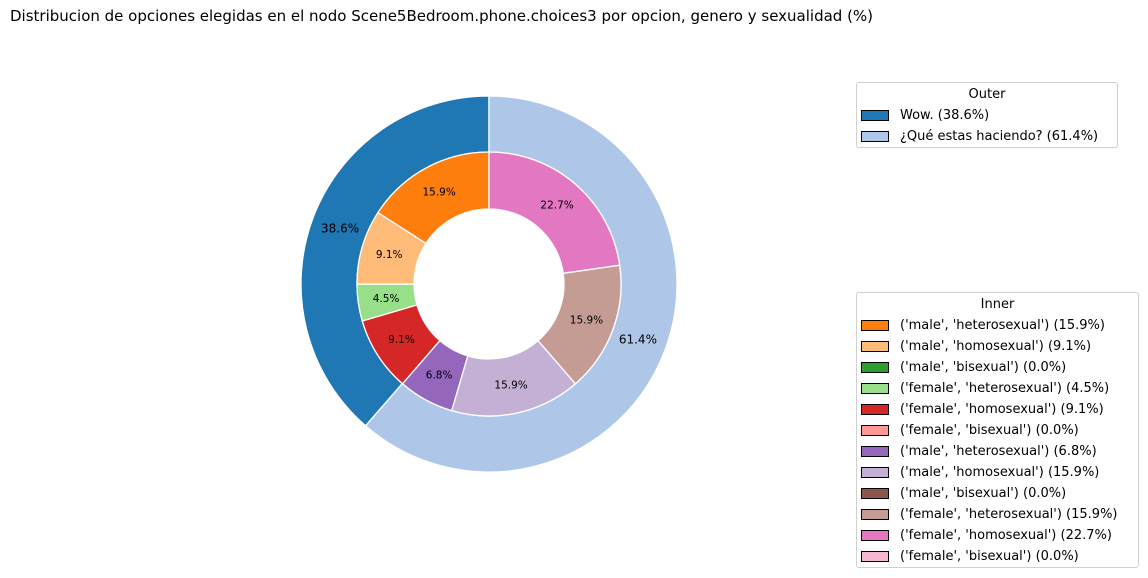 This screenshot has height=578, width=1148. I want to click on inner-pct-label-0: 15.9%, so click(438, 193).